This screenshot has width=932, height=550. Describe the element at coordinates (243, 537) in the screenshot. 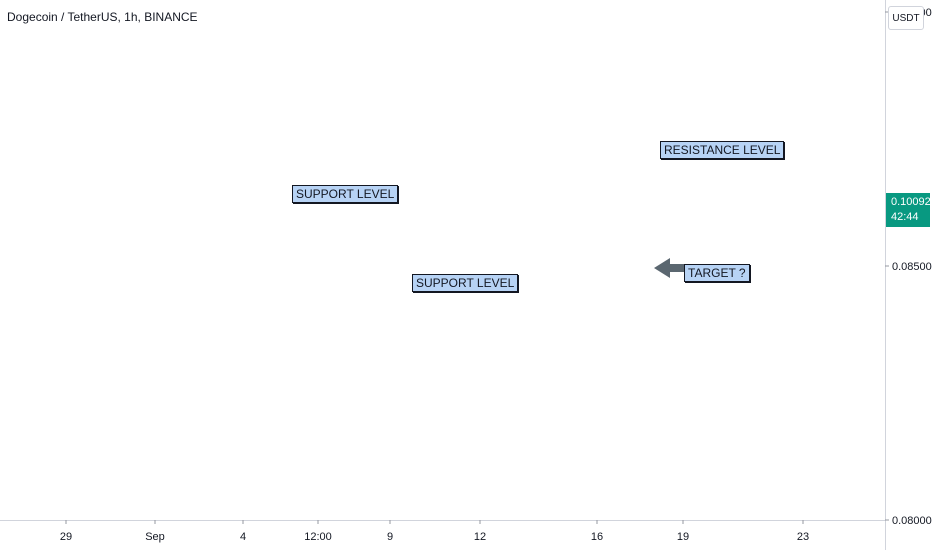

I see `x-tick-label: 4` at that location.